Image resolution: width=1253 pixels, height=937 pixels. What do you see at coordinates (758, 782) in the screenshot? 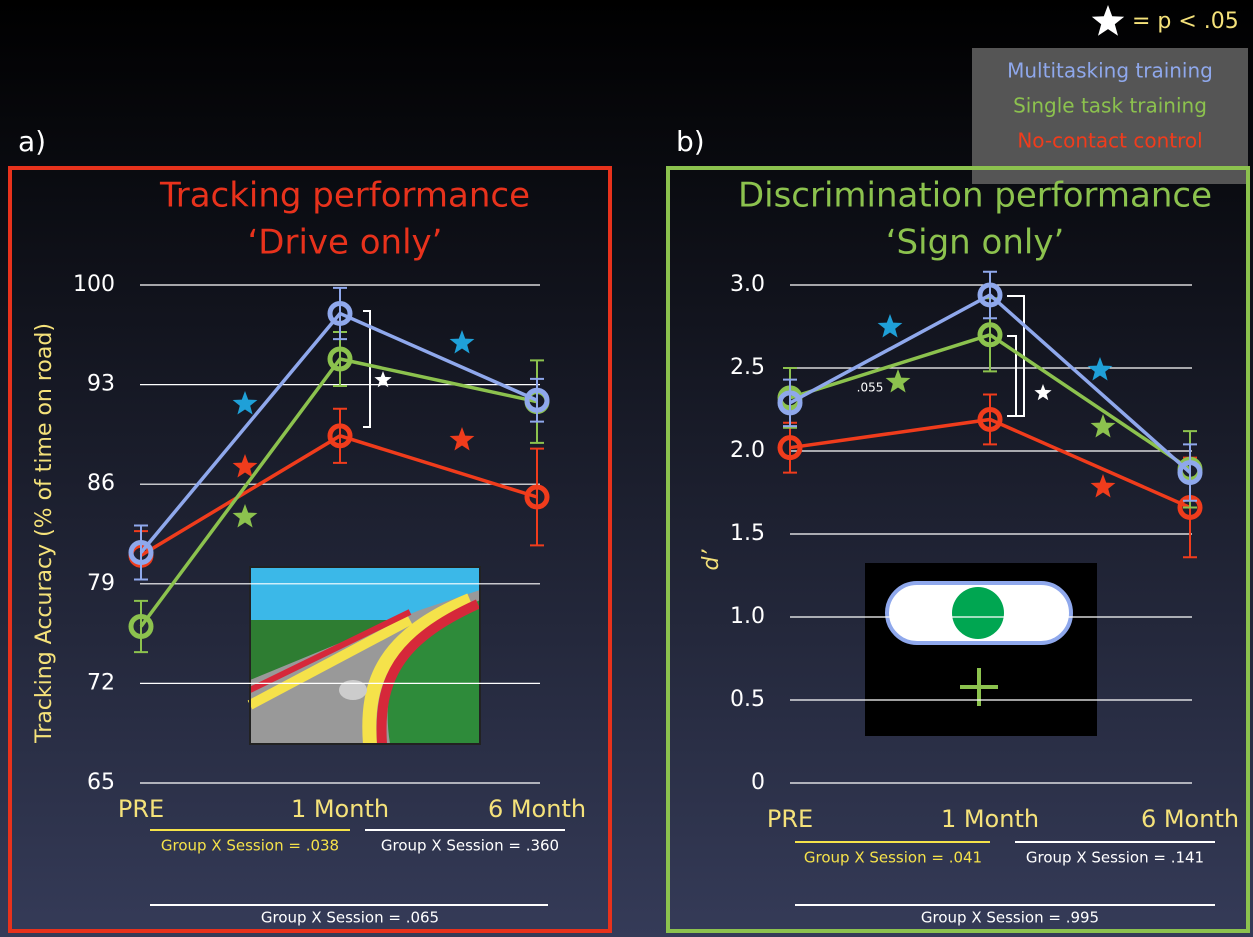
I see `y-tick-label: 0` at bounding box center [758, 782].